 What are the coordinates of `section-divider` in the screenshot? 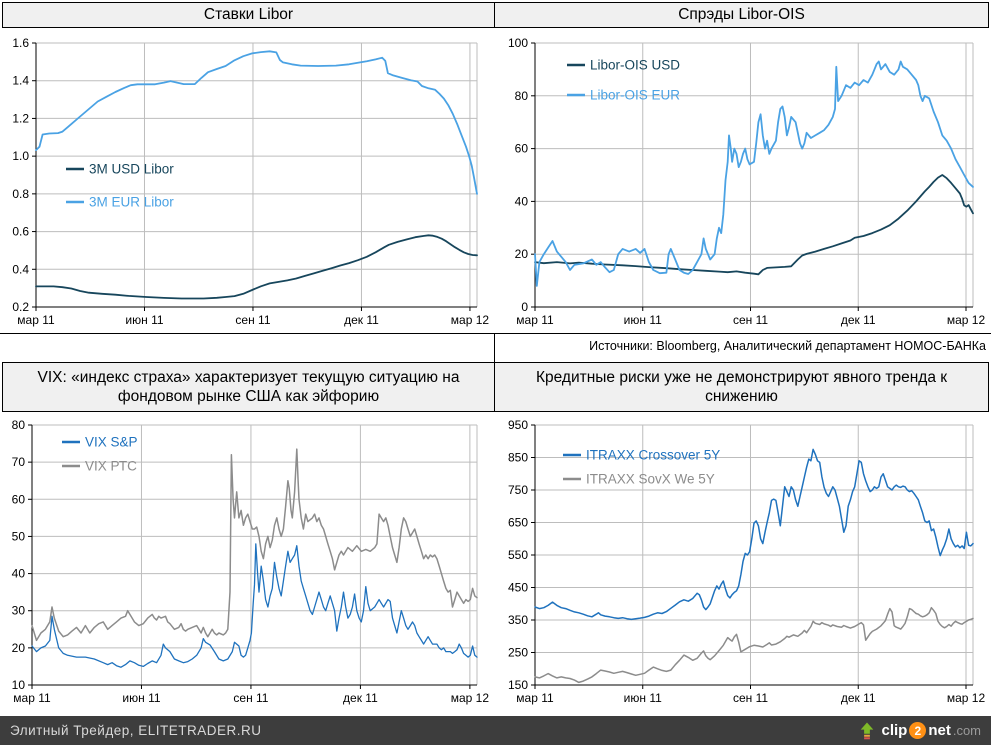 It's located at (495, 333).